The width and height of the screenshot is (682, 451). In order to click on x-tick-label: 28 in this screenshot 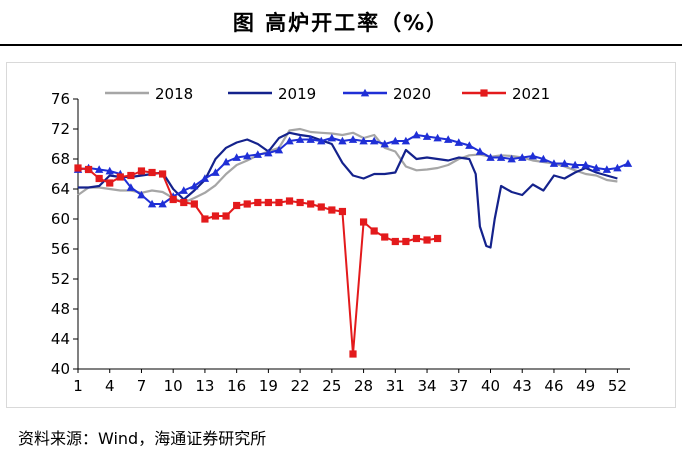, I will do `click(363, 386)`.